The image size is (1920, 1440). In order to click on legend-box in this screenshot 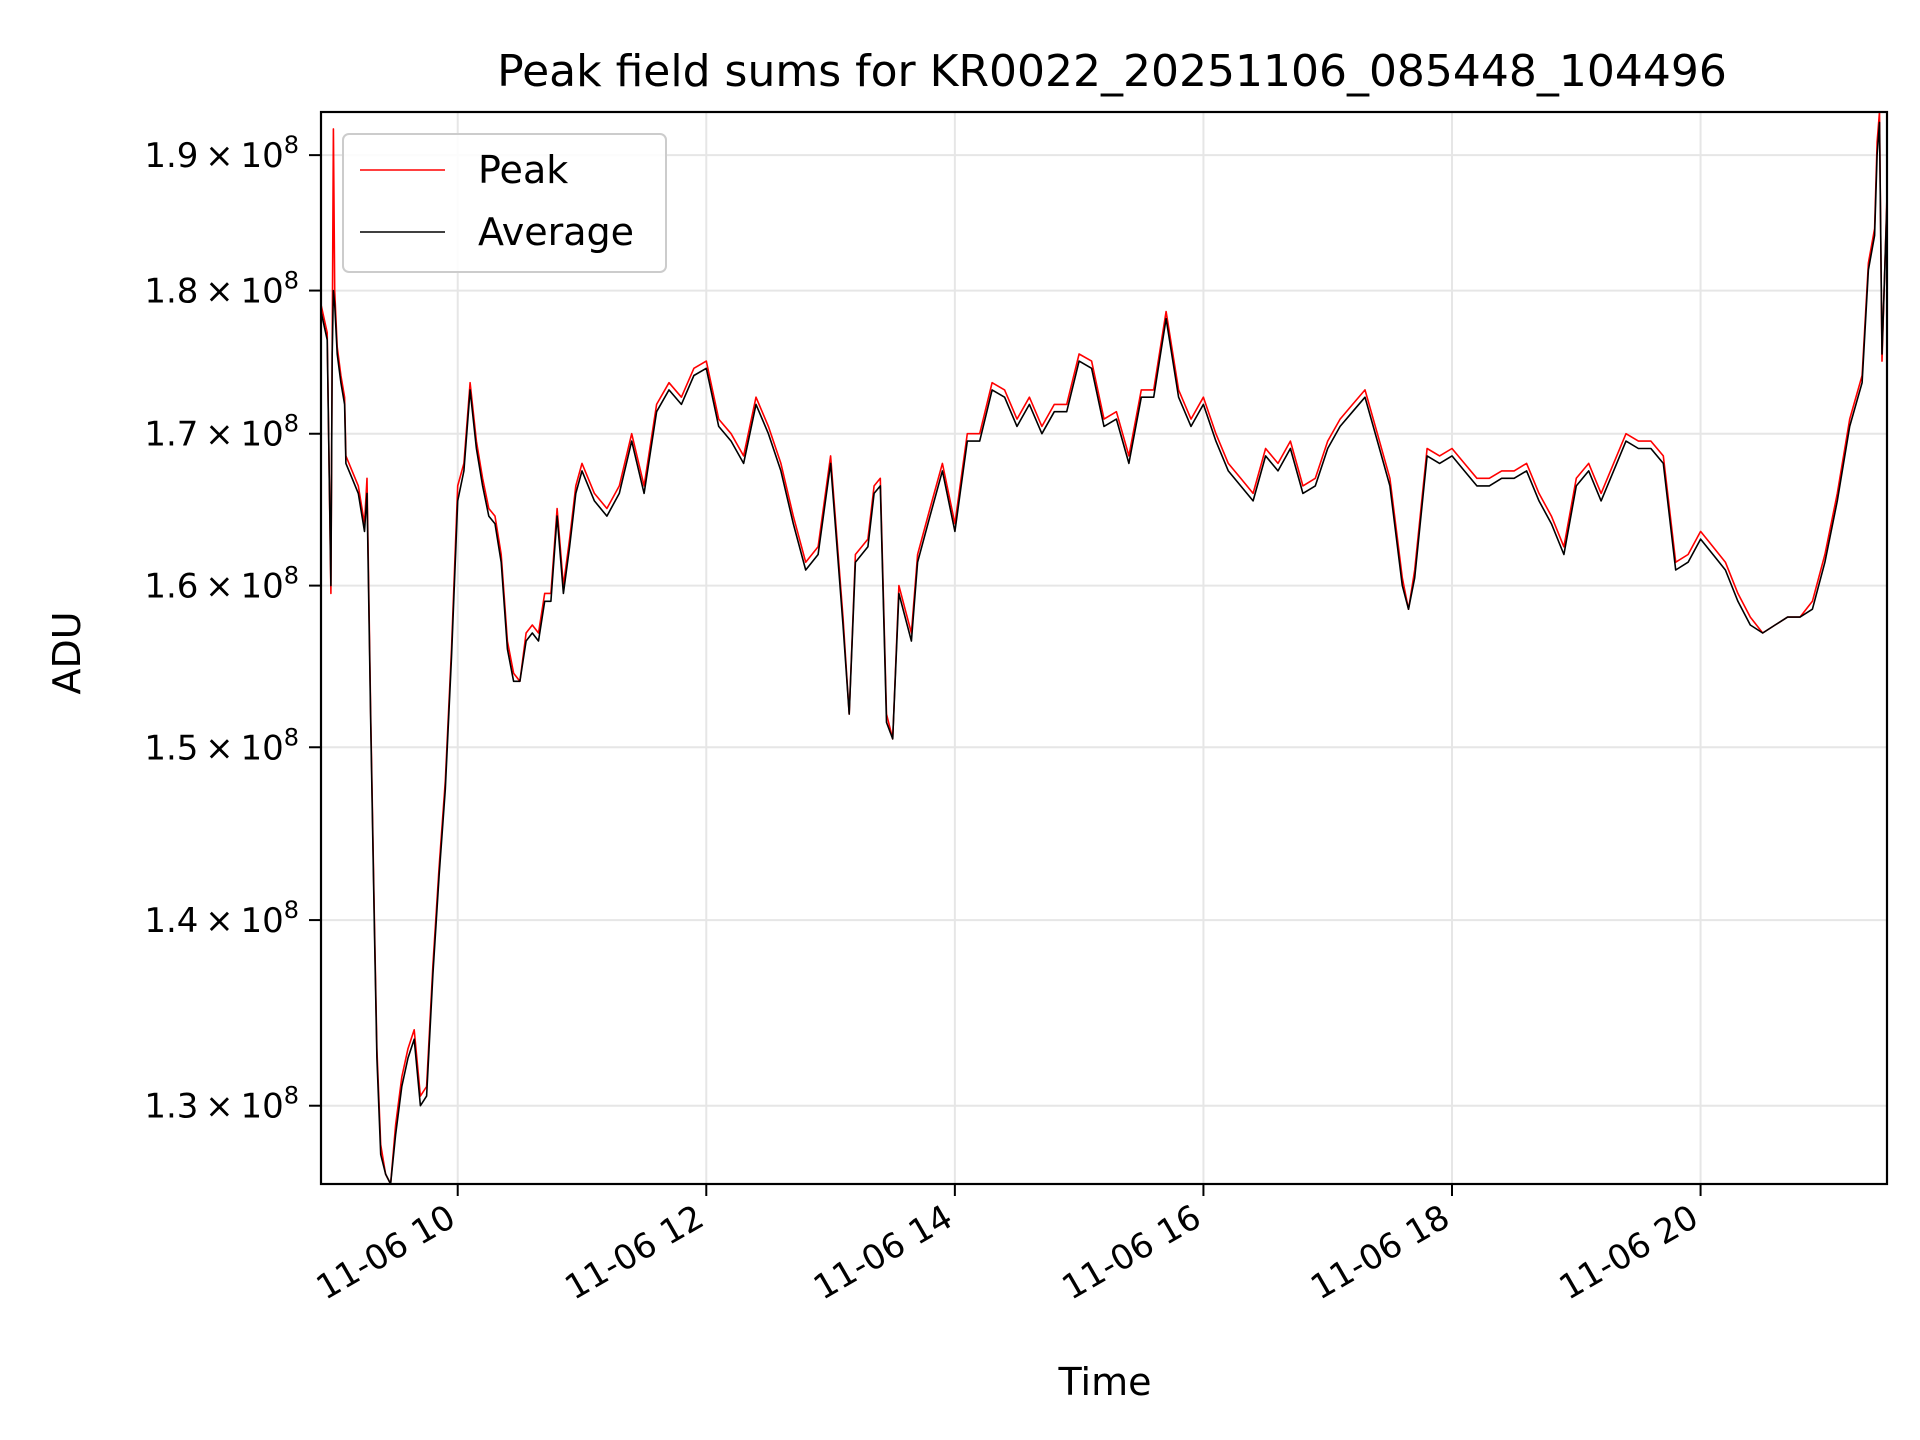, I will do `click(504, 203)`.